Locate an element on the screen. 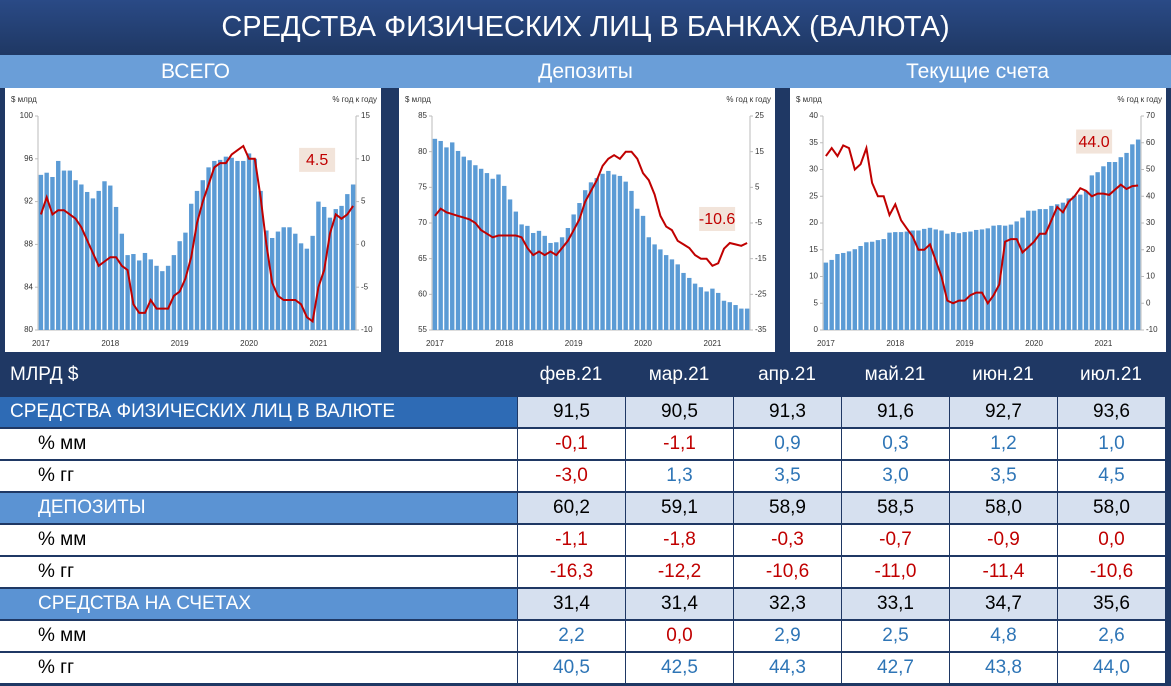 This screenshot has width=1171, height=686. y-tick-label: 84 is located at coordinates (28, 286).